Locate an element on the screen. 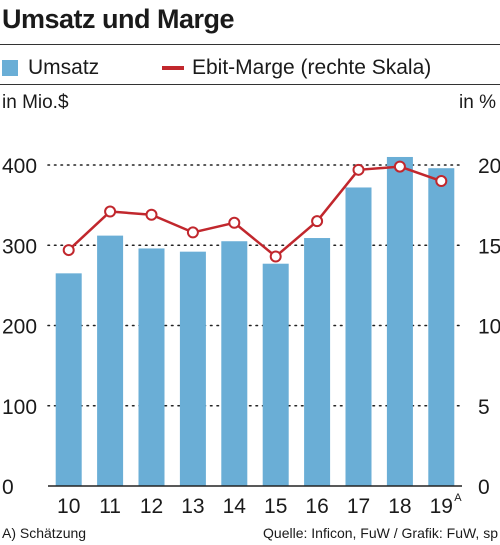  x-tick-label: 14 is located at coordinates (235, 506).